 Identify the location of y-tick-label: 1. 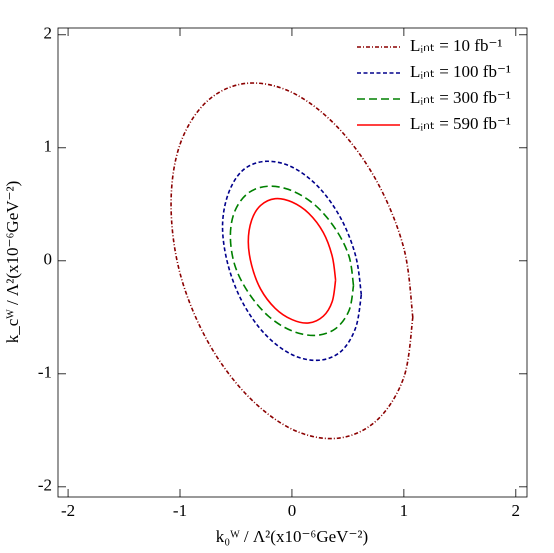
(48, 146).